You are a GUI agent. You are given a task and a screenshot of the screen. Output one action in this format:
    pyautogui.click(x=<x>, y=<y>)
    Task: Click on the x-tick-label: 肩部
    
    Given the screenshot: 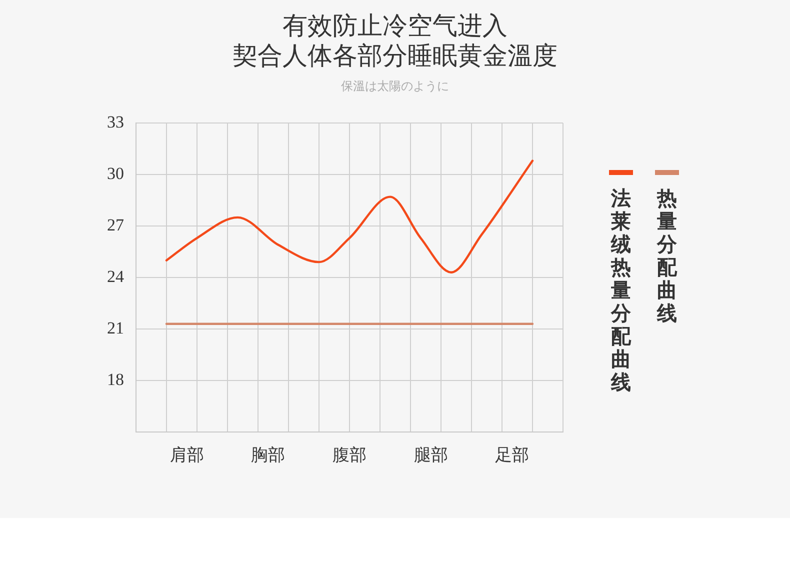 What is the action you would take?
    pyautogui.click(x=187, y=455)
    